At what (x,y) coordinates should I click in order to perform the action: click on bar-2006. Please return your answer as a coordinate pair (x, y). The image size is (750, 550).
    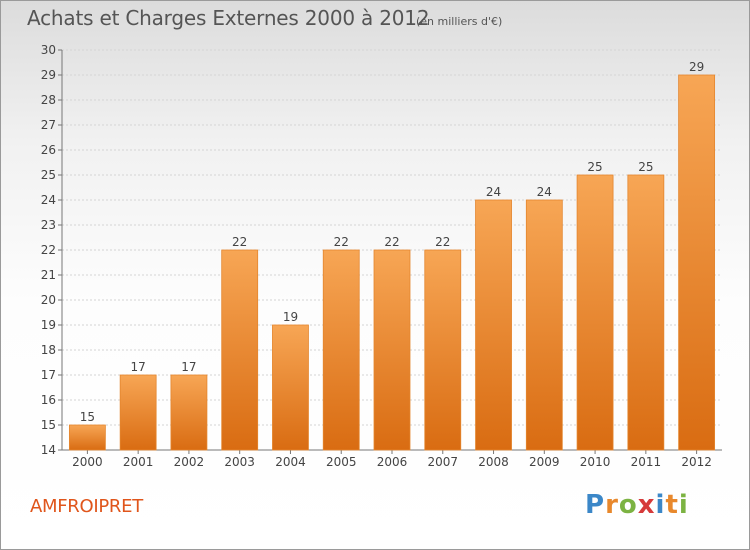
    Looking at the image, I should click on (392, 350).